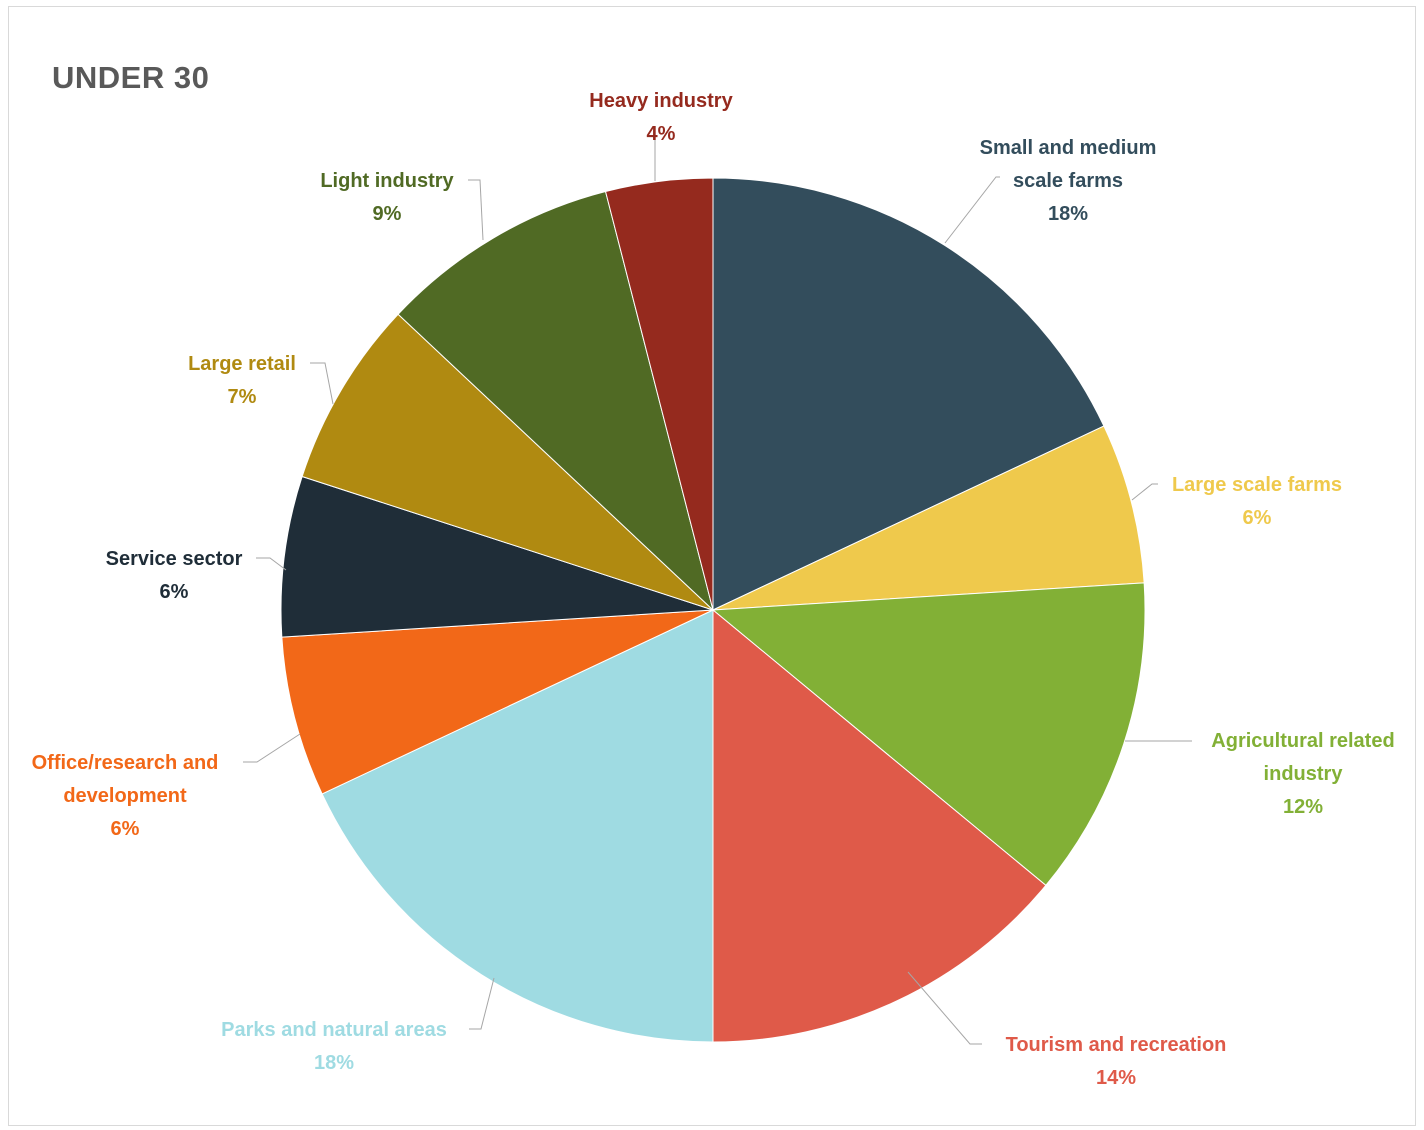  What do you see at coordinates (1116, 1061) in the screenshot?
I see `data-label-tourism-and-recreation: Tourism and recreation 14%` at bounding box center [1116, 1061].